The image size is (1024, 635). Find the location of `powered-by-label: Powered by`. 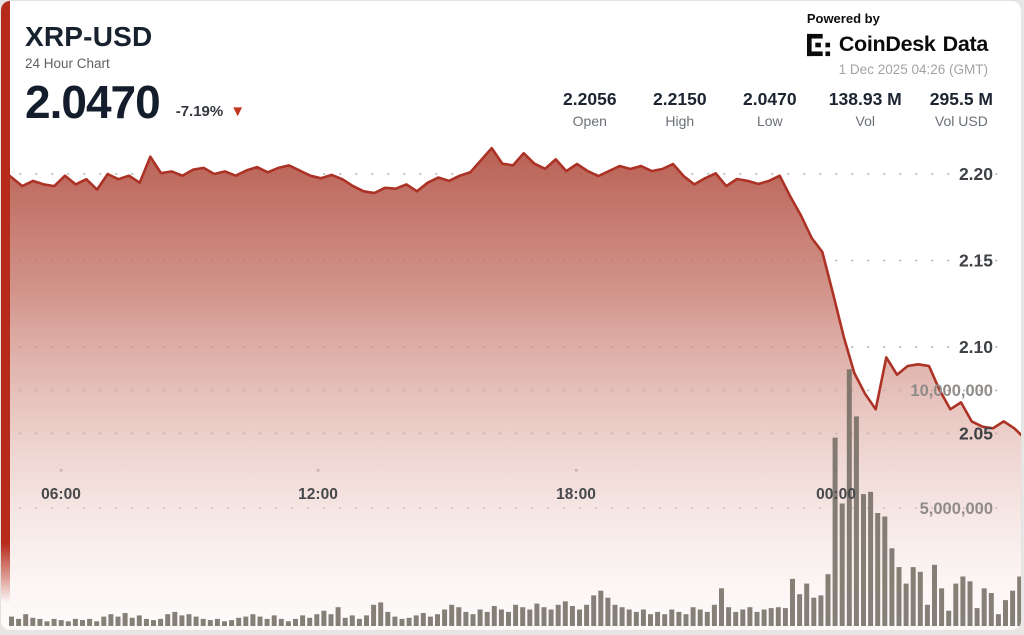

powered-by-label: Powered by is located at coordinates (843, 18).